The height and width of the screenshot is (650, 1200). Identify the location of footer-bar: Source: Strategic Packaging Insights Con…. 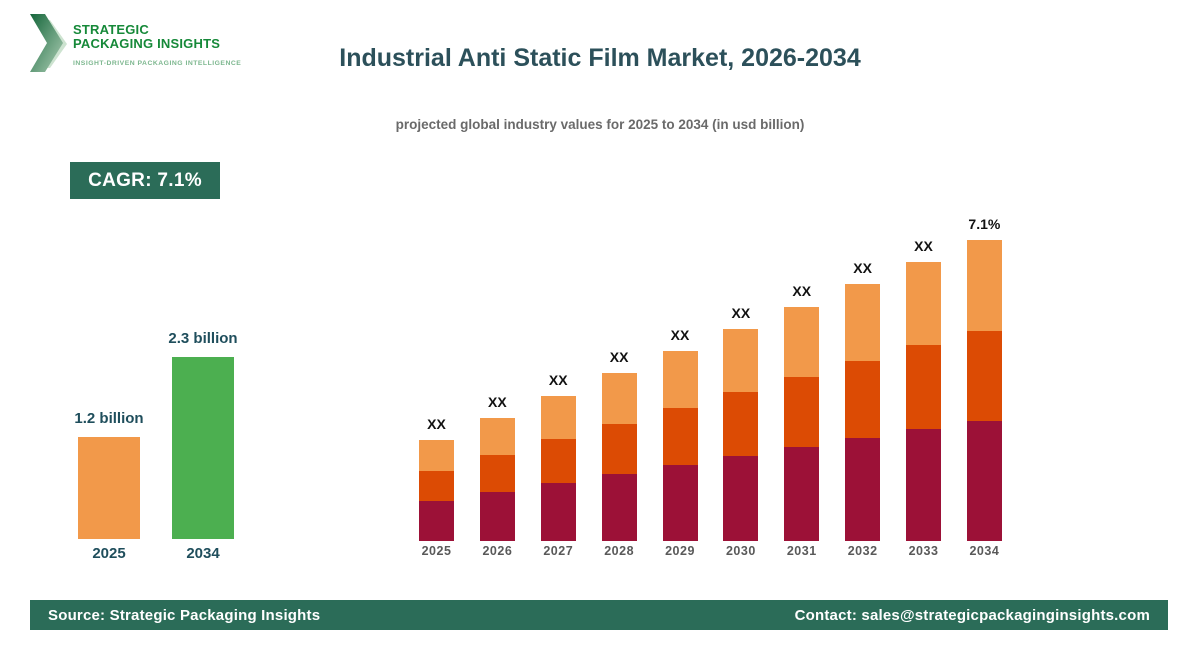
(599, 615).